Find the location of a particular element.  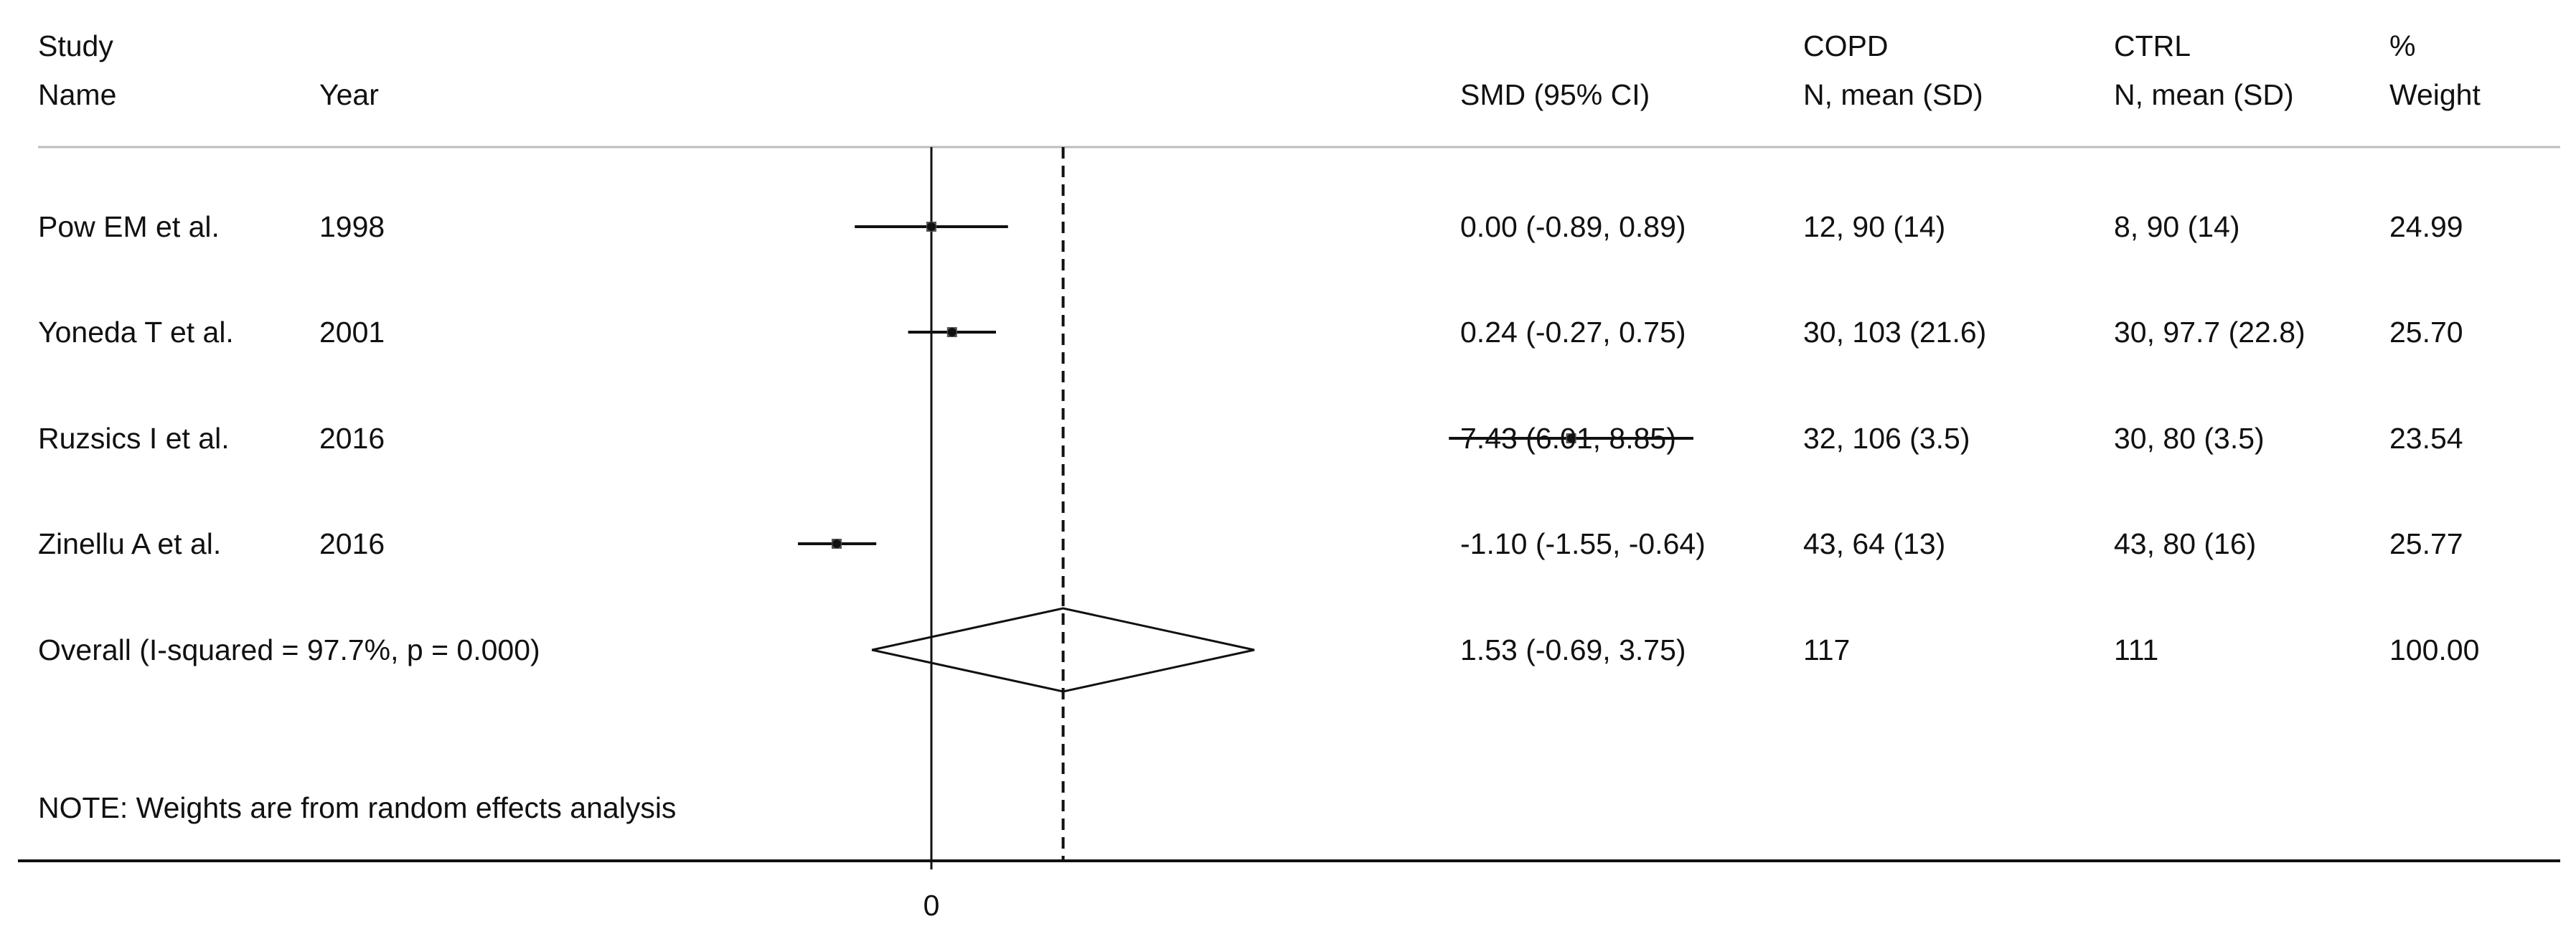

study-name: Yoneda T et al. is located at coordinates (136, 332).